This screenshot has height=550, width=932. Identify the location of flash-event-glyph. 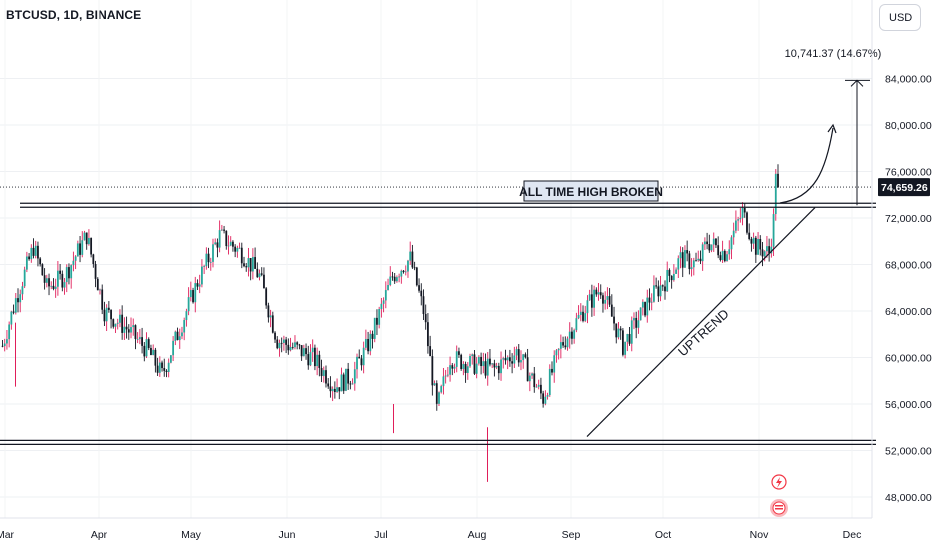
(779, 482).